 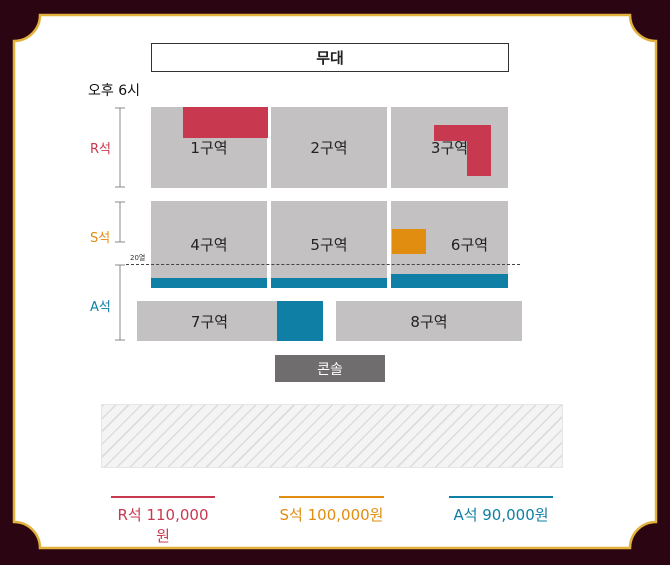 What do you see at coordinates (331, 515) in the screenshot?
I see `price-s-label: S석 100,000원` at bounding box center [331, 515].